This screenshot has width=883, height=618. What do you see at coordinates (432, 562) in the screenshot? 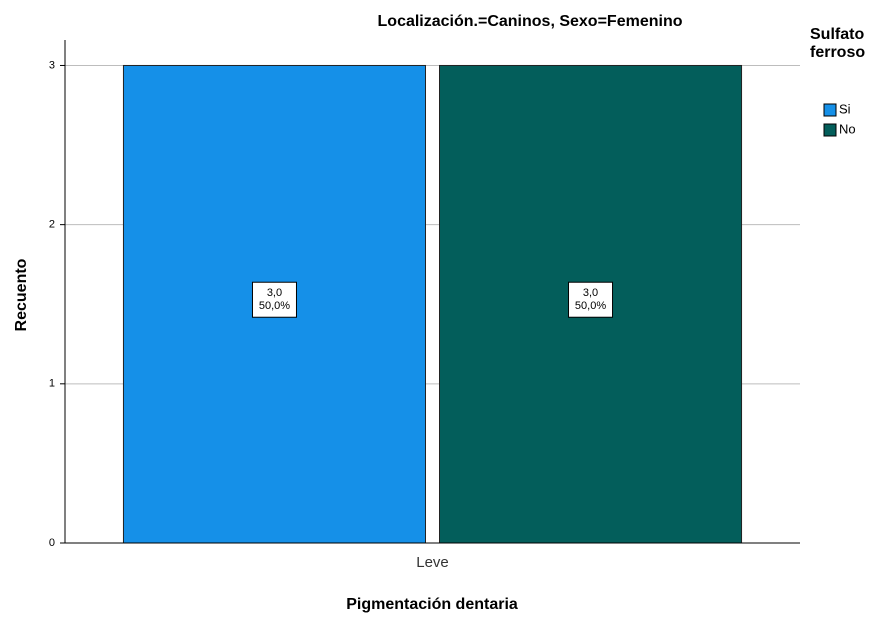
I see `x-tick-label: Leve` at bounding box center [432, 562].